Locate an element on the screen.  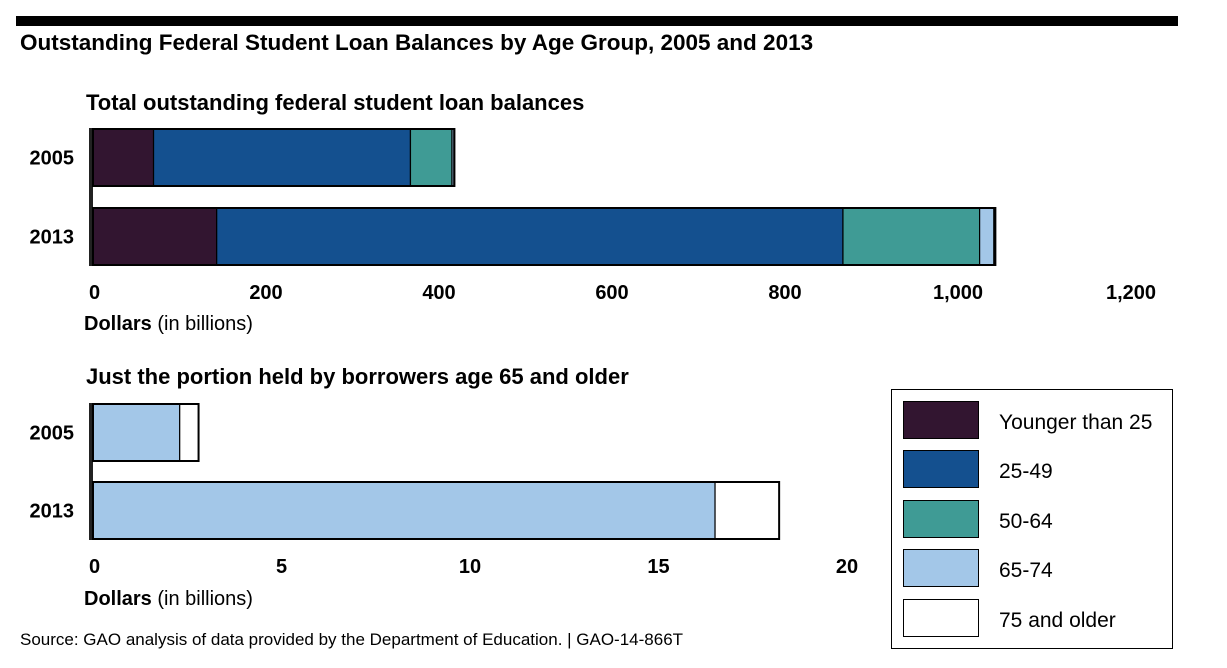
x-tick-label-2-3: 15 is located at coordinates (658, 567).